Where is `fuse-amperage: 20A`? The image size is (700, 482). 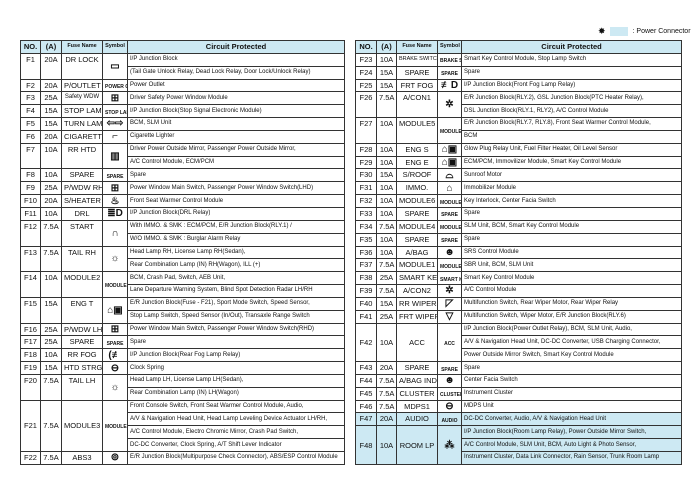
fuse-amperage: 20A is located at coordinates (386, 419).